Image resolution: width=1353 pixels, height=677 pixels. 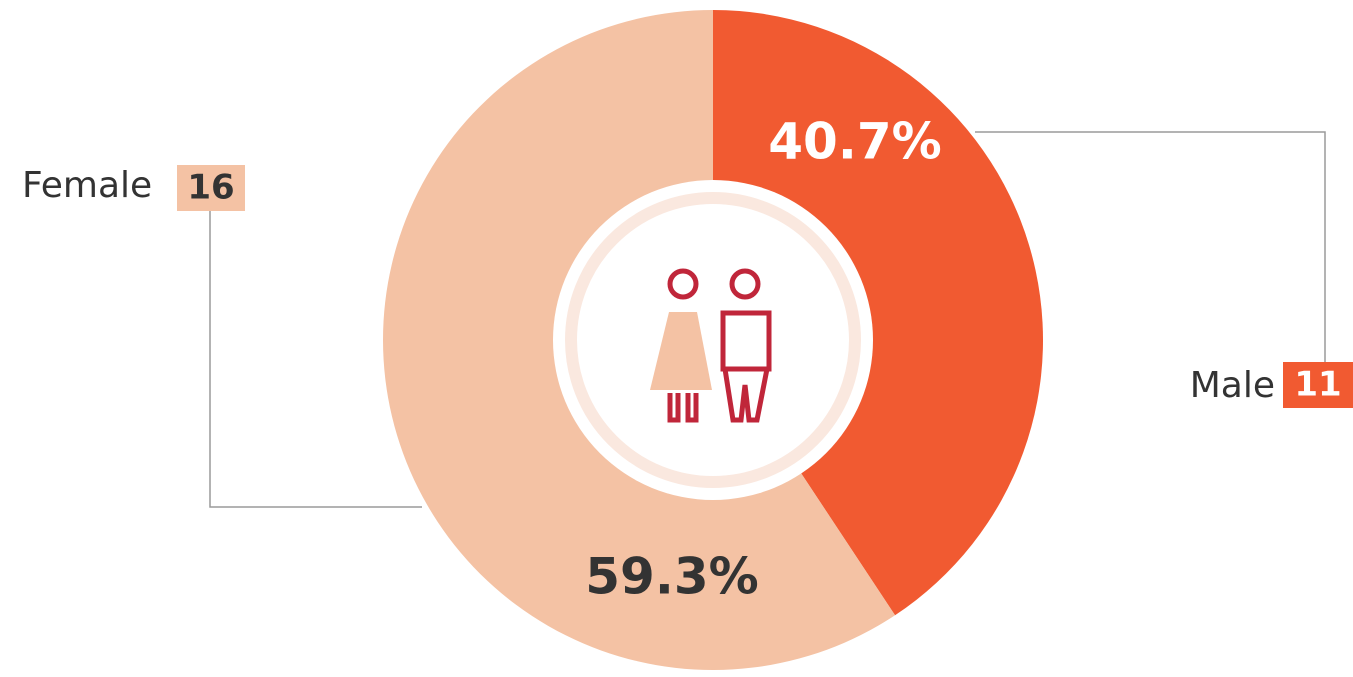 I want to click on count-label: 16, so click(x=210, y=188).